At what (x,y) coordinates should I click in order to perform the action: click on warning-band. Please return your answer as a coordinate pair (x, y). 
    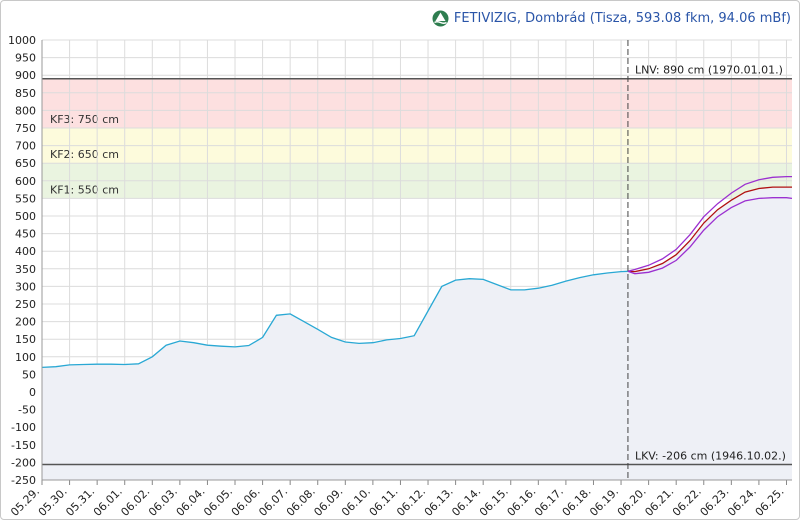
    Looking at the image, I should click on (417, 103).